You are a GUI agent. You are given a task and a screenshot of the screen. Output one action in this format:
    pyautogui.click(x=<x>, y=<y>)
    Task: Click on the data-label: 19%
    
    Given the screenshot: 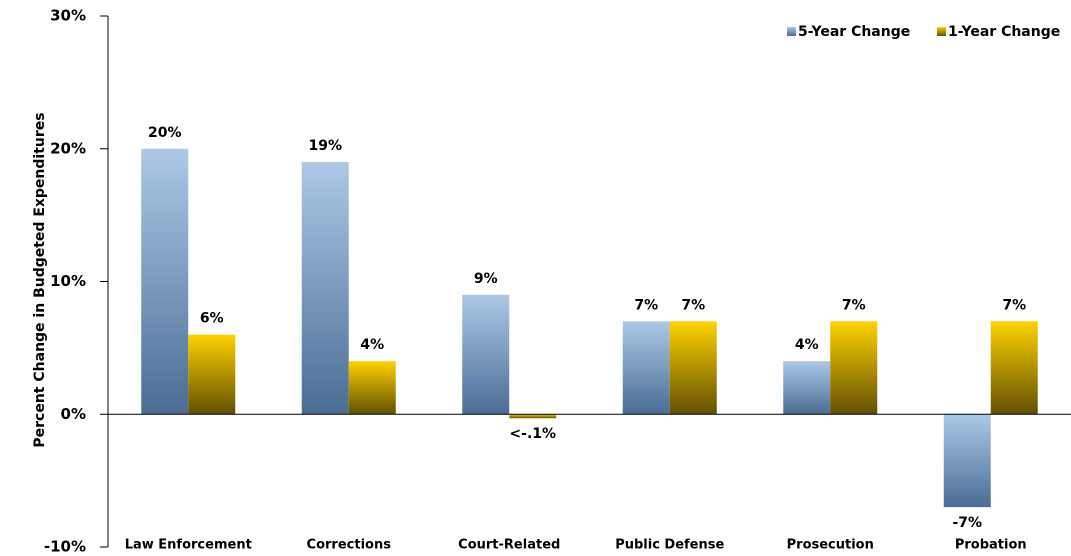 What is the action you would take?
    pyautogui.click(x=325, y=146)
    